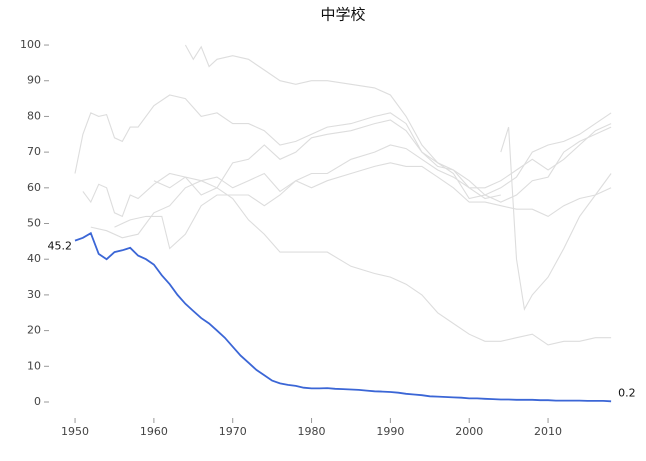  What do you see at coordinates (627, 392) in the screenshot?
I see `data-label: 0.2` at bounding box center [627, 392].